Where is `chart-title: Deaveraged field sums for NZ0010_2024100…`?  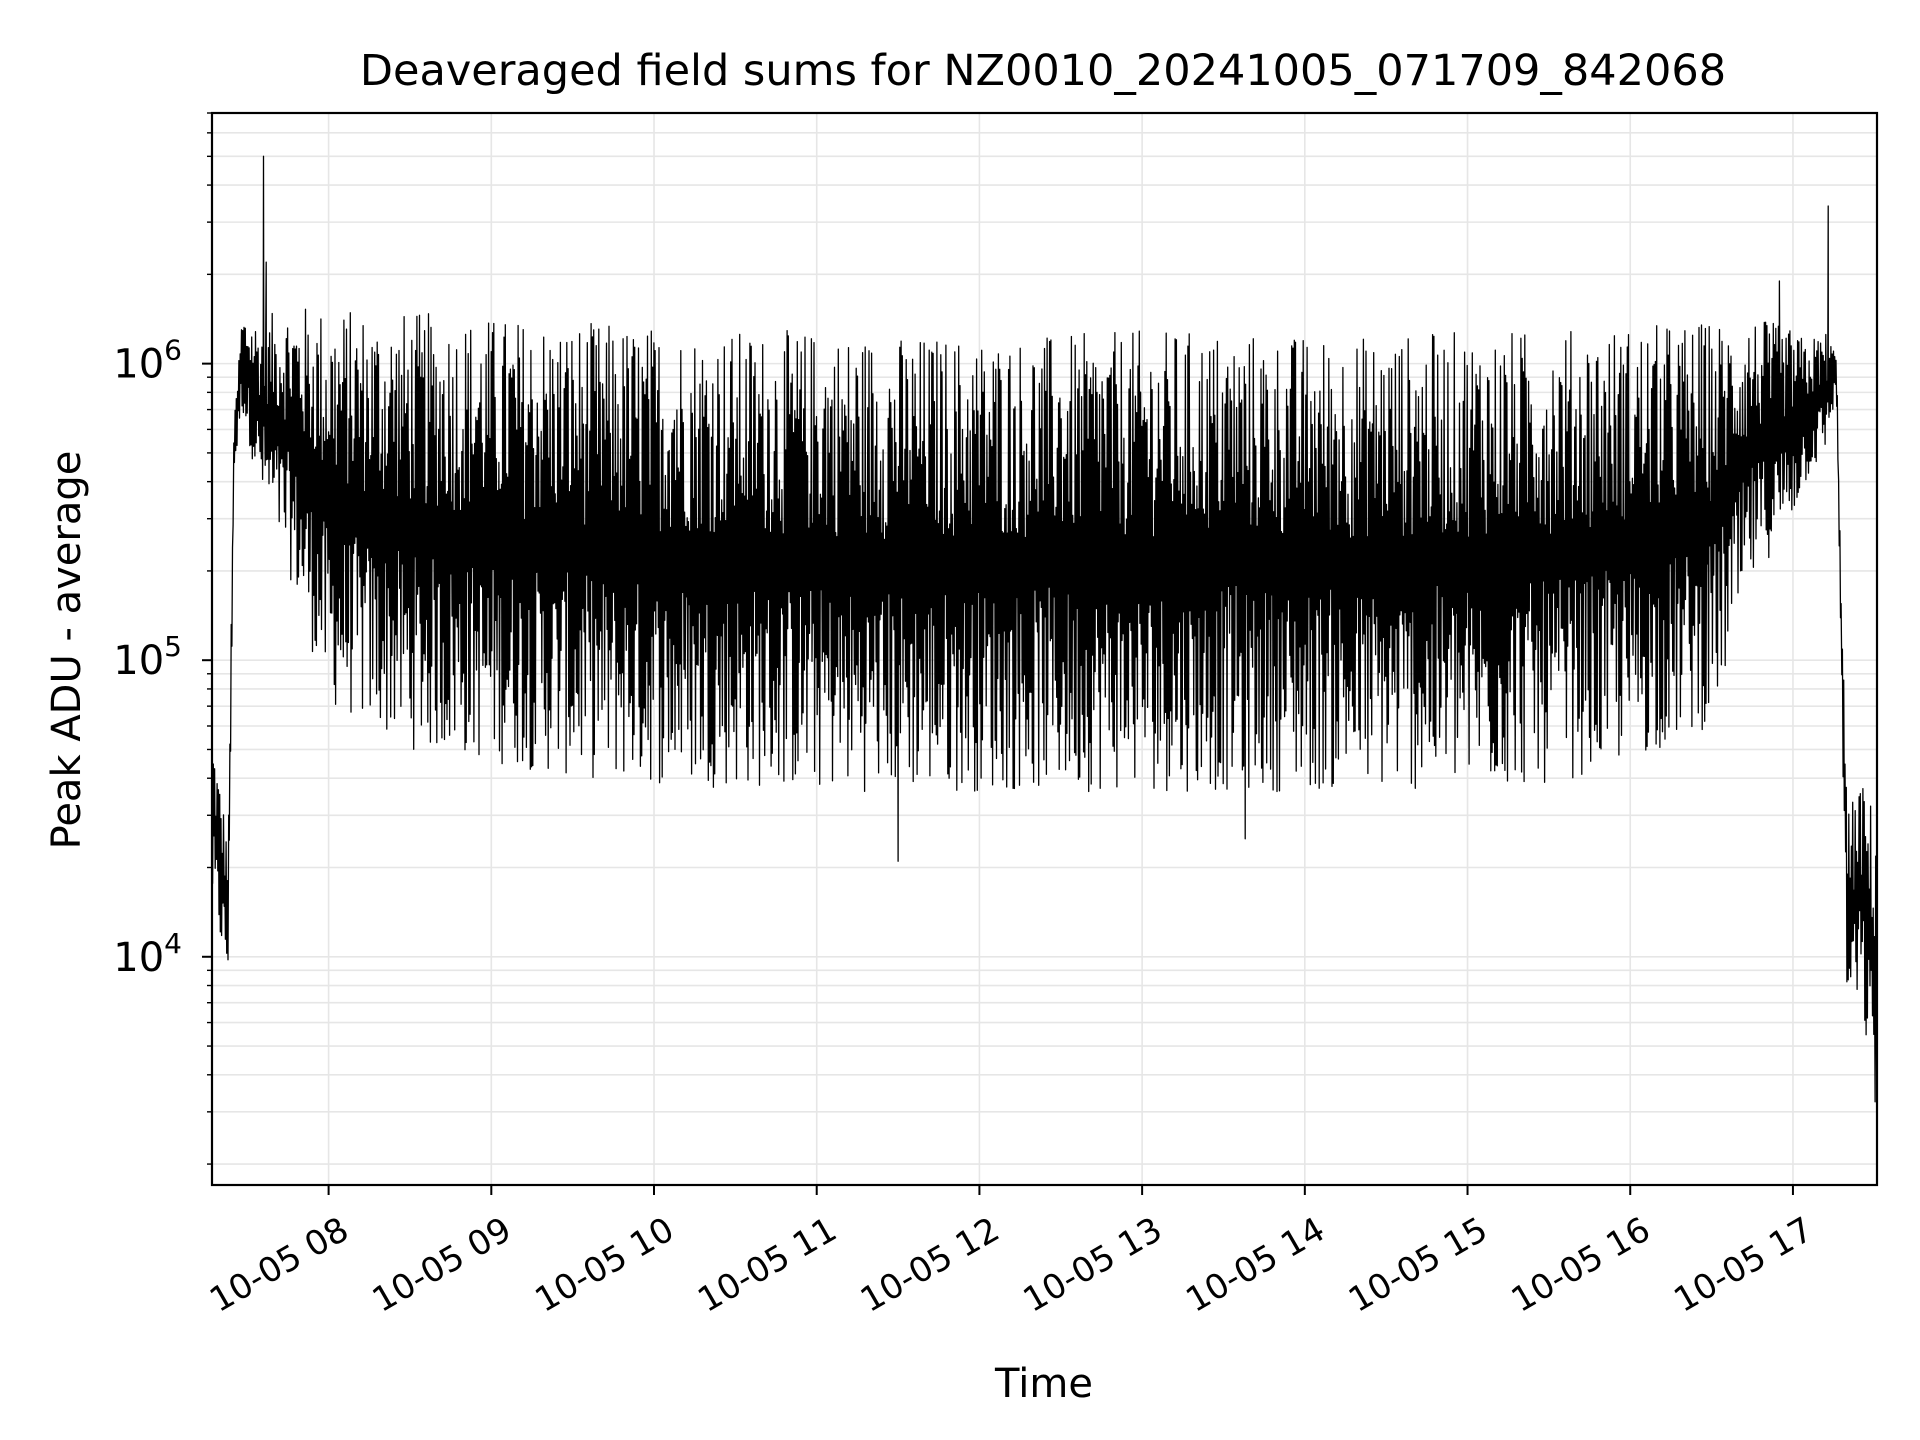 chart-title: Deaveraged field sums for NZ0010_2024100… is located at coordinates (1043, 71).